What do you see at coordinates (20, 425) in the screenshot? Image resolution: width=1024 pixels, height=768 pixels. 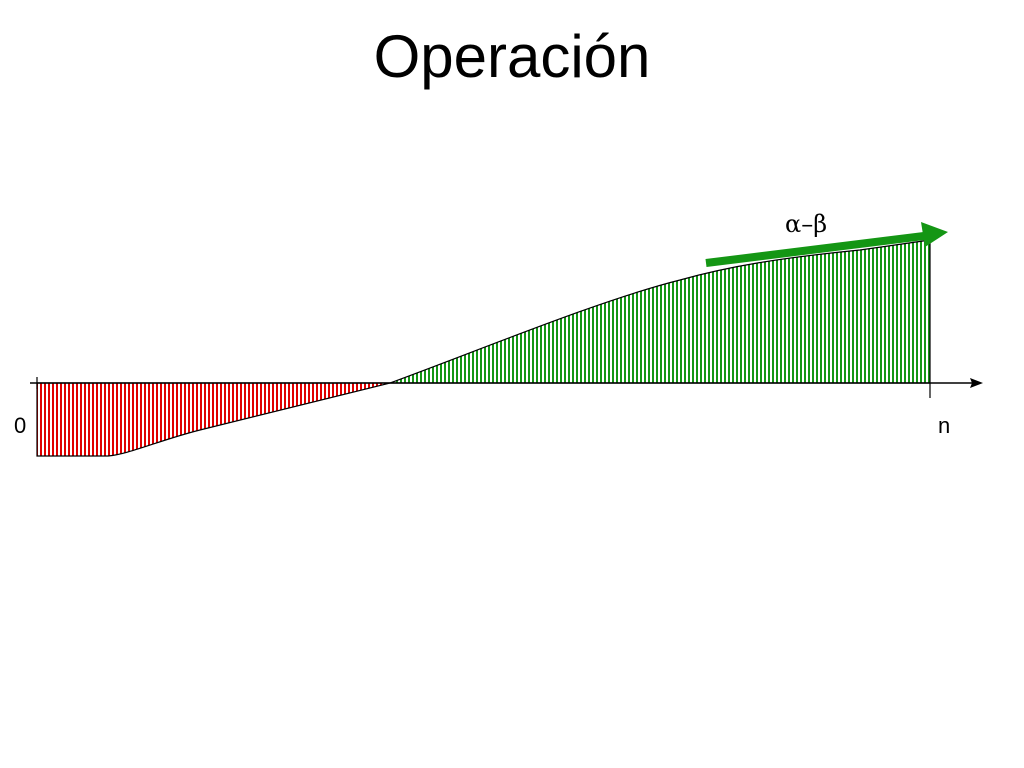 I see `origin-label: 0` at bounding box center [20, 425].